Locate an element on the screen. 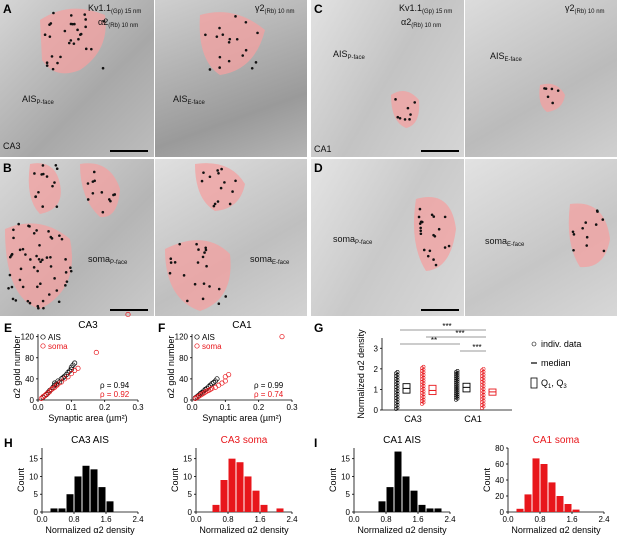  micrograph-c-left-svg is located at coordinates (405, 109).